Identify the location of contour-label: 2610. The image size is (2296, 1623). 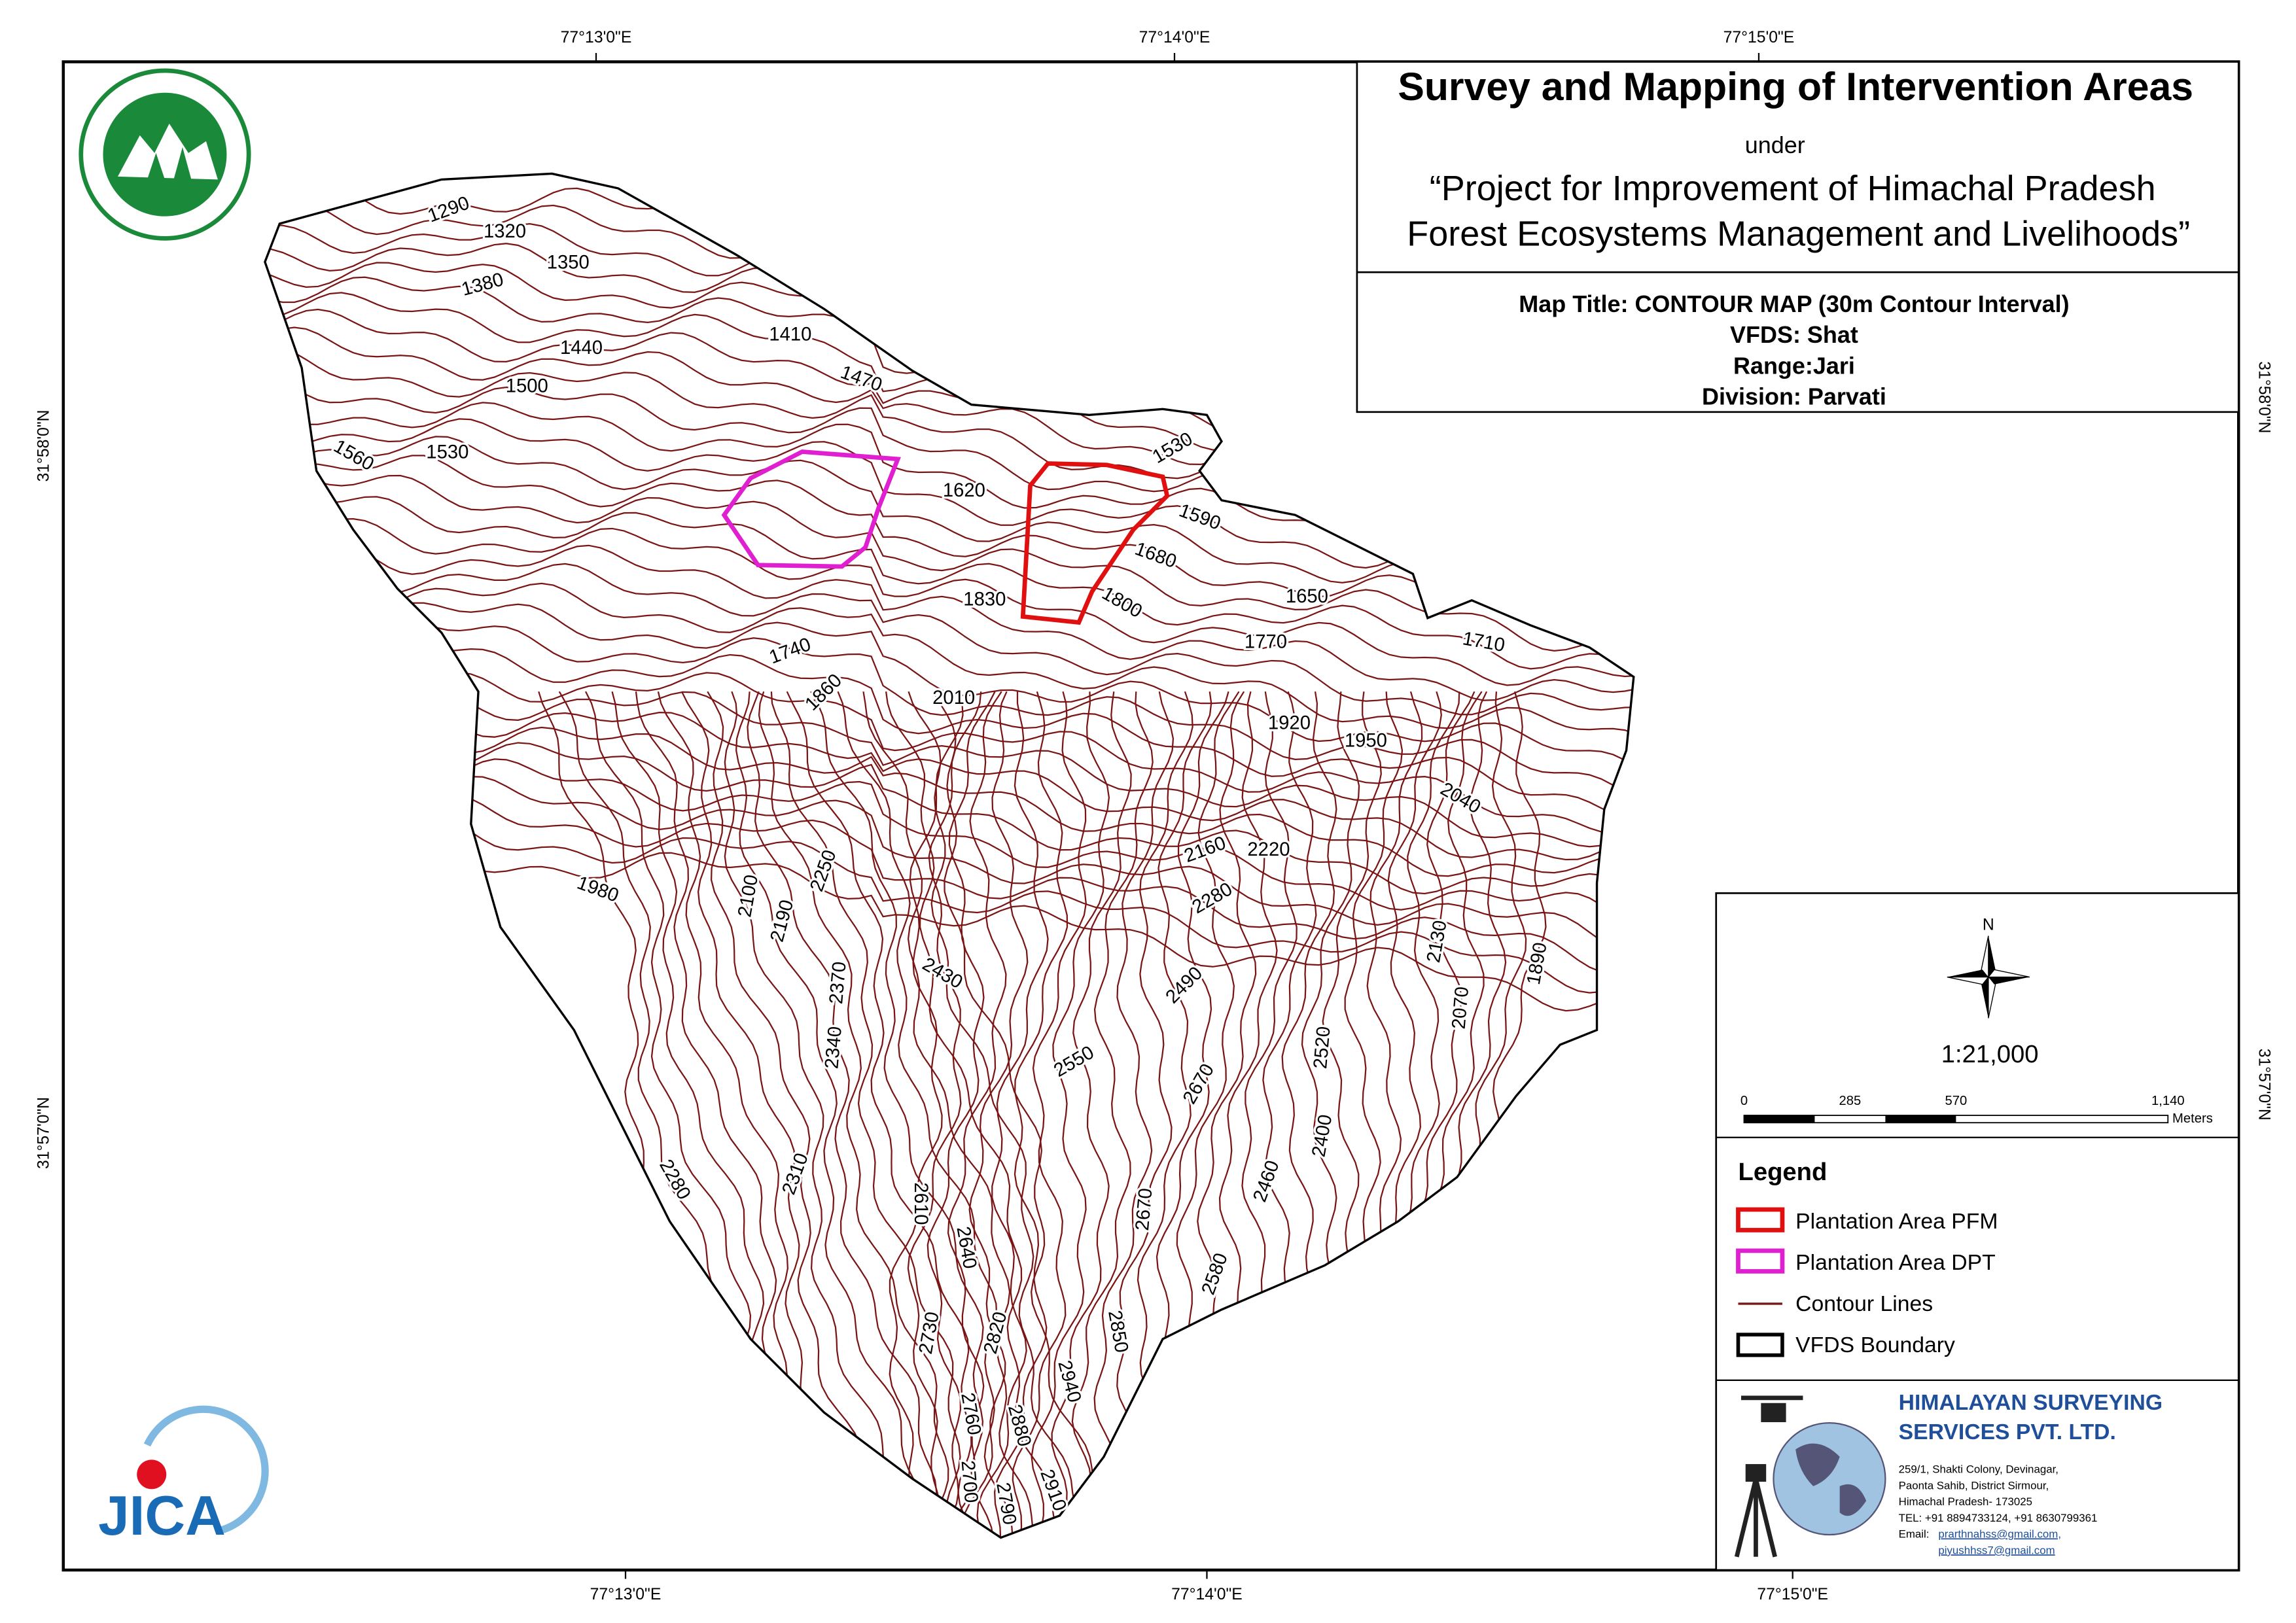
(921, 1204).